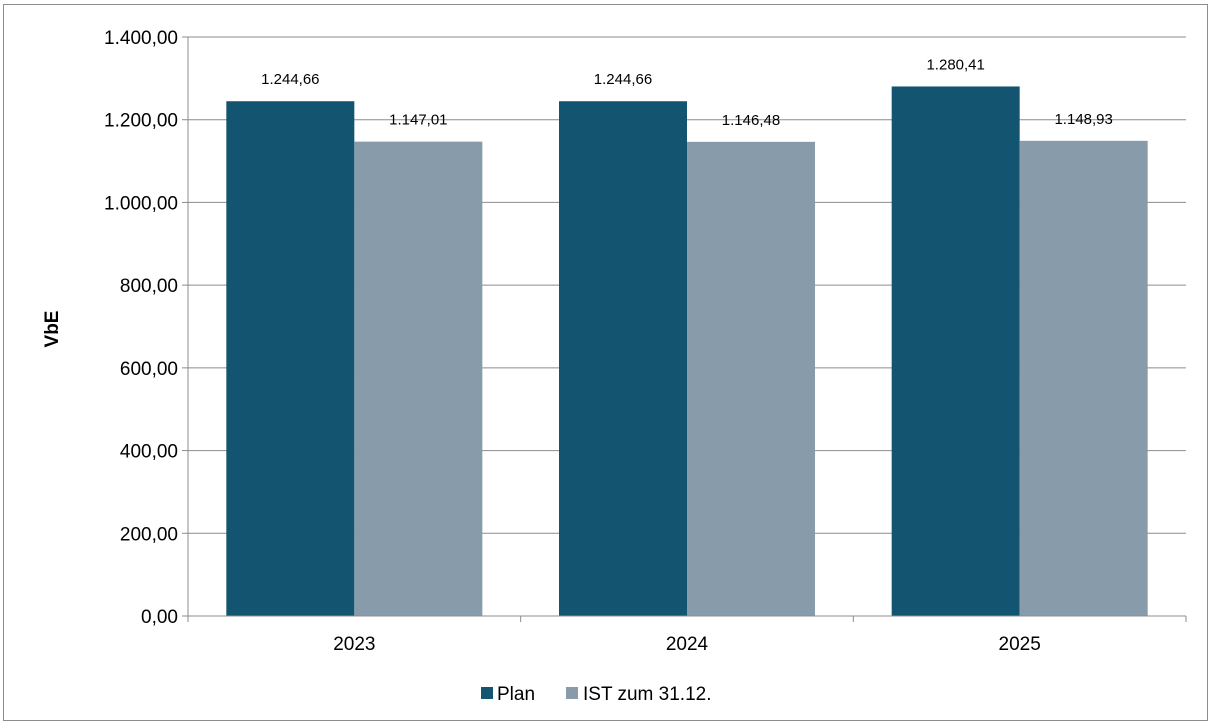  I want to click on y-tick-label: 1.400,00, so click(141, 38).